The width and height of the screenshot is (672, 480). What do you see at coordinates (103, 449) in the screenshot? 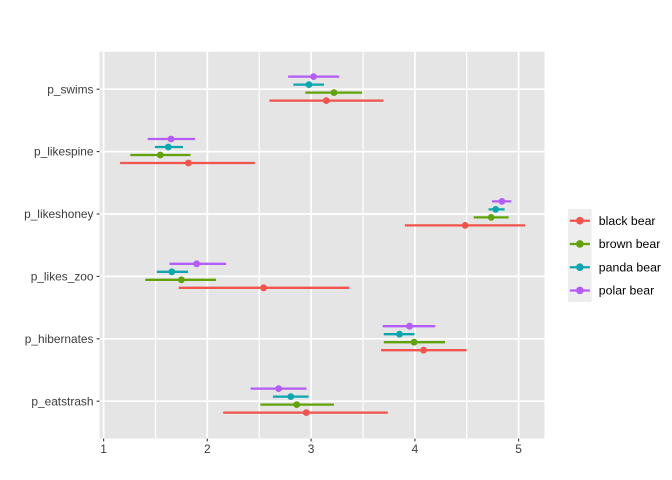
I see `svg-text: 1` at bounding box center [103, 449].